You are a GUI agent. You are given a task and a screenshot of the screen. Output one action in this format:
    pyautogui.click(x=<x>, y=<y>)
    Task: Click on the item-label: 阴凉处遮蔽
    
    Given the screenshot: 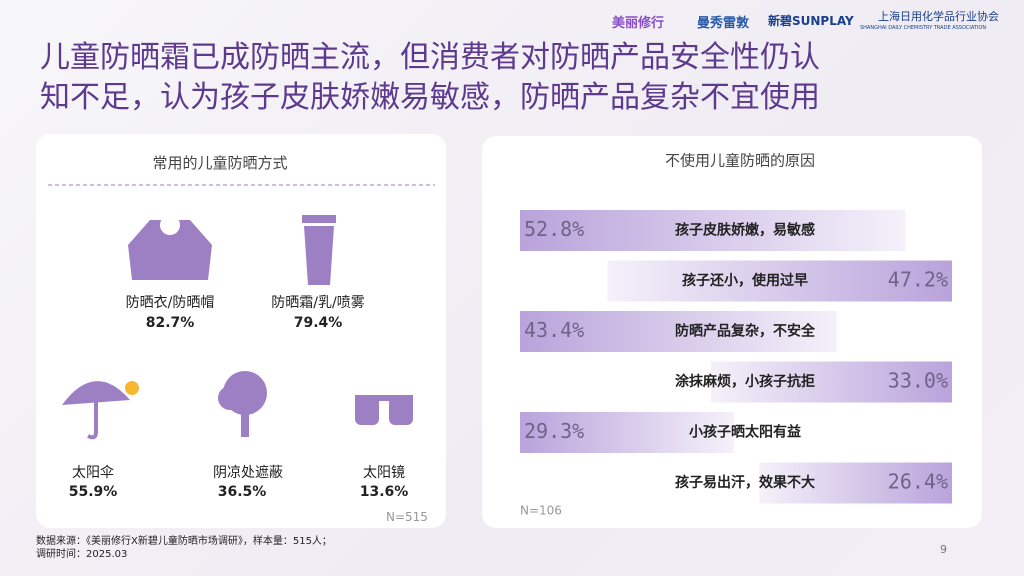 What is the action you would take?
    pyautogui.click(x=248, y=473)
    